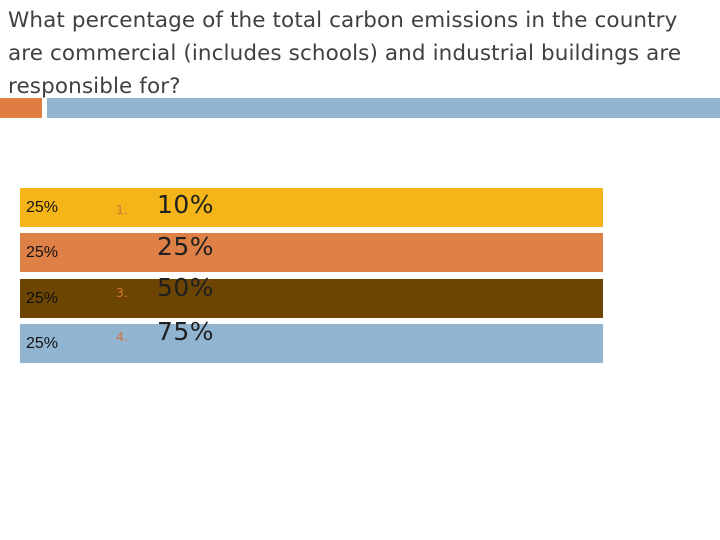 The height and width of the screenshot is (540, 720). Describe the element at coordinates (122, 292) in the screenshot. I see `option-number: 3.` at that location.